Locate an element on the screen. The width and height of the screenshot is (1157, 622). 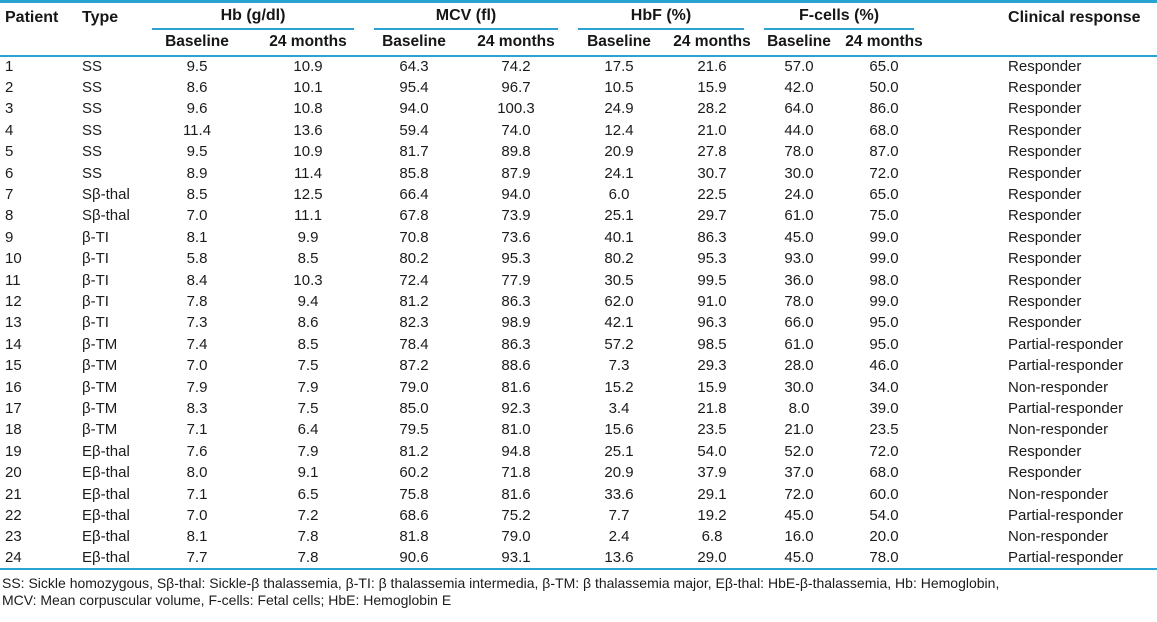
hb-24months-cell: 10.1 is located at coordinates (308, 88).